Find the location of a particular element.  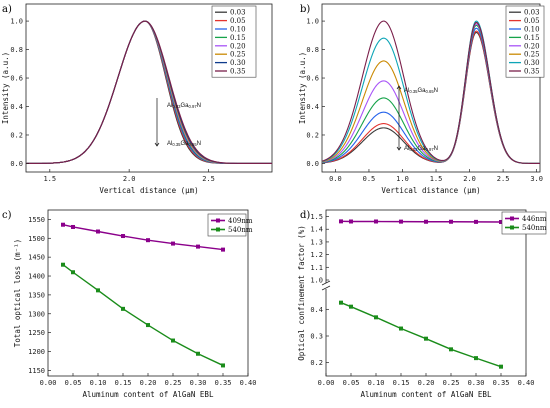

y-tick-label: 1150 is located at coordinates (36, 371).